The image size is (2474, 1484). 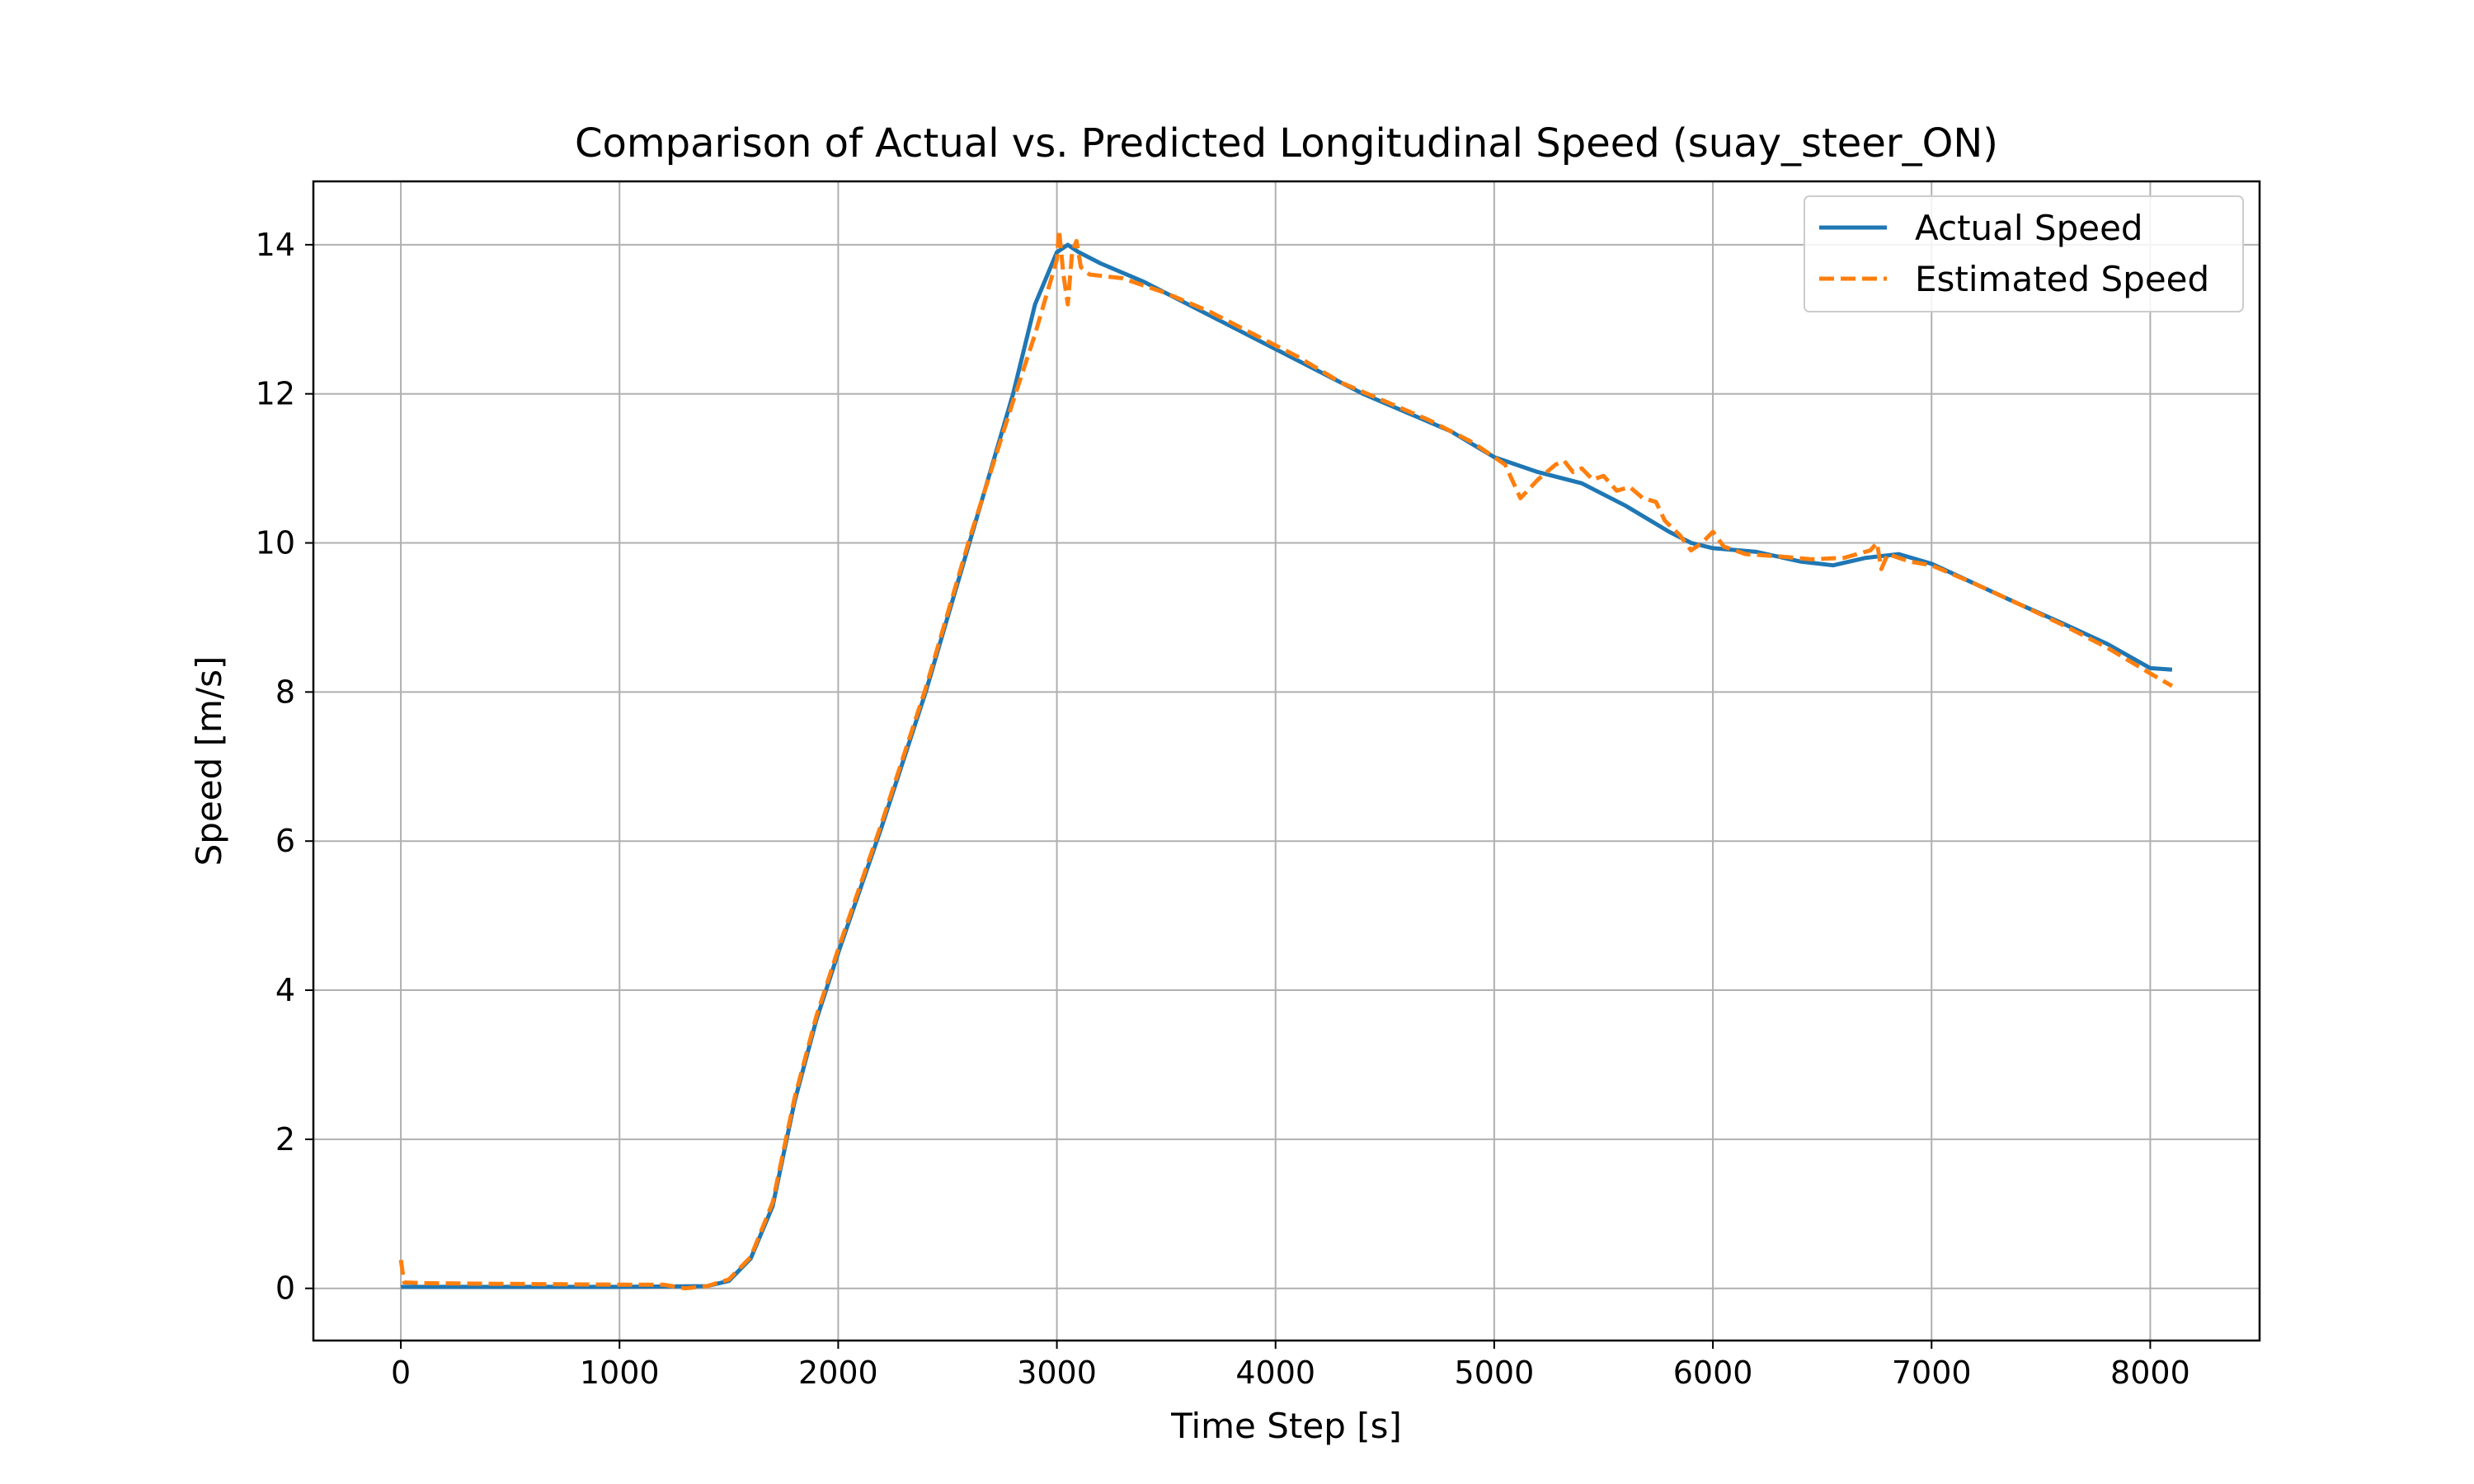 What do you see at coordinates (2150, 1373) in the screenshot?
I see `x-tick-label: 8000` at bounding box center [2150, 1373].